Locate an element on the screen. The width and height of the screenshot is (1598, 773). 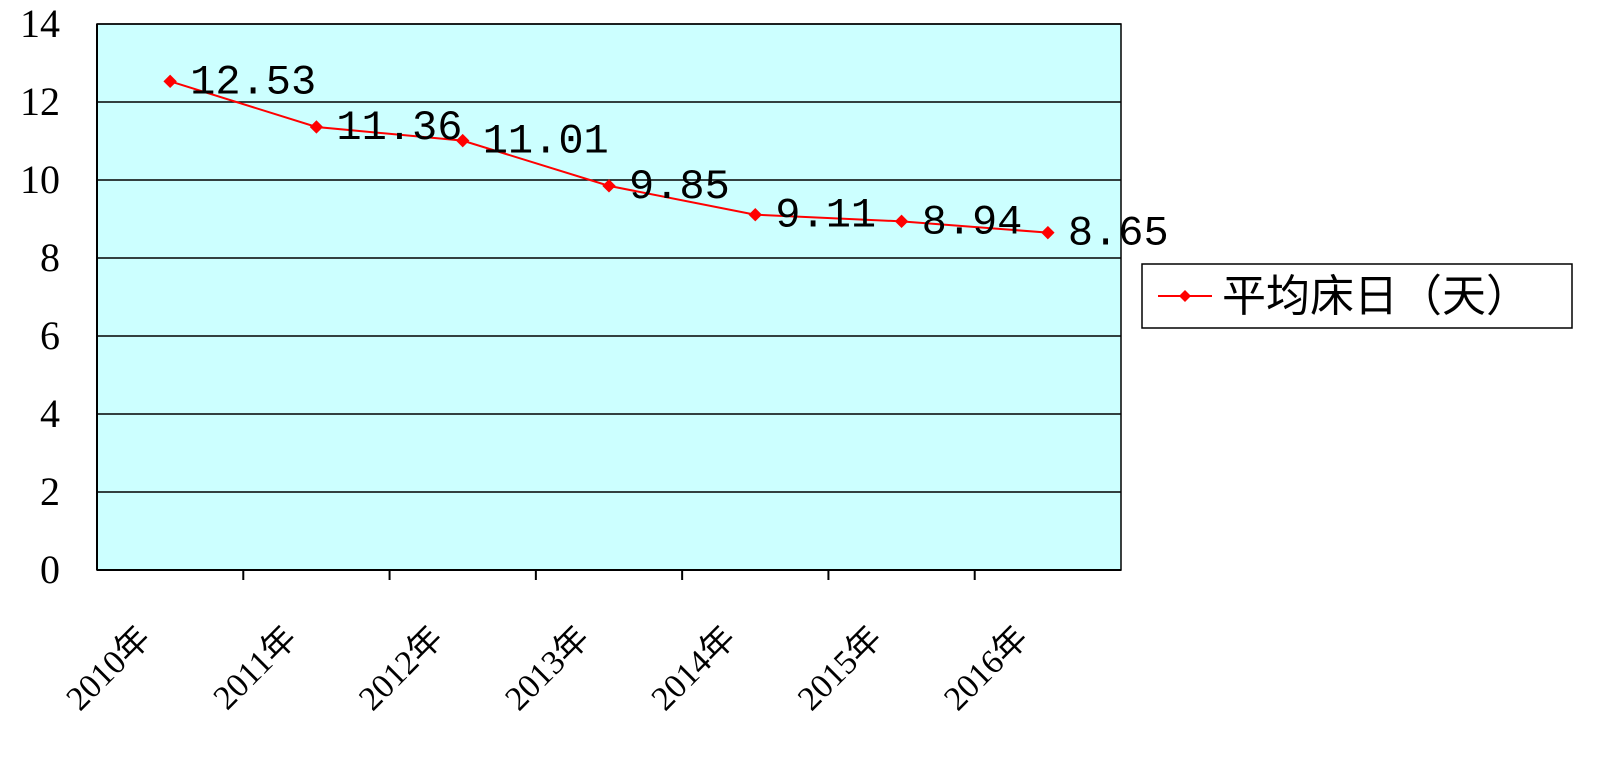
x-tick-labels: 2010年 2011年 2012年 2013年 2014年 2015年 2016年 is located at coordinates (547, 668).